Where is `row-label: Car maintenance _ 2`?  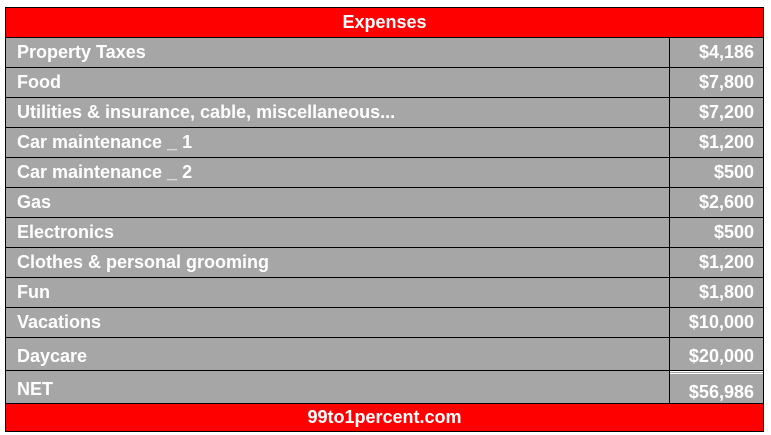 row-label: Car maintenance _ 2 is located at coordinates (338, 172).